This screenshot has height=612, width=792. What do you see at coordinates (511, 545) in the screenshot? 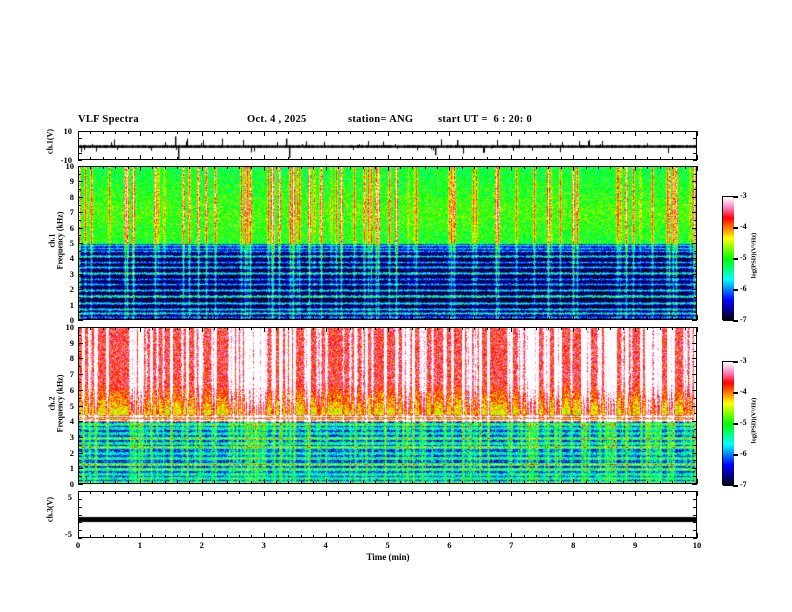
I see `xtick-label-7: 7` at bounding box center [511, 545].